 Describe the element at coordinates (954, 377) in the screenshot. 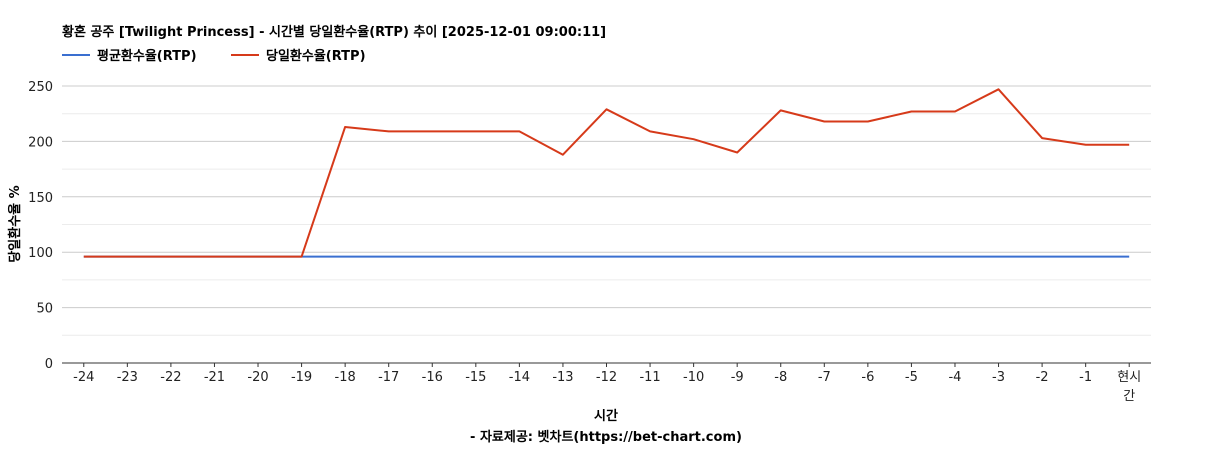

I see `x-tick-label: -4` at that location.